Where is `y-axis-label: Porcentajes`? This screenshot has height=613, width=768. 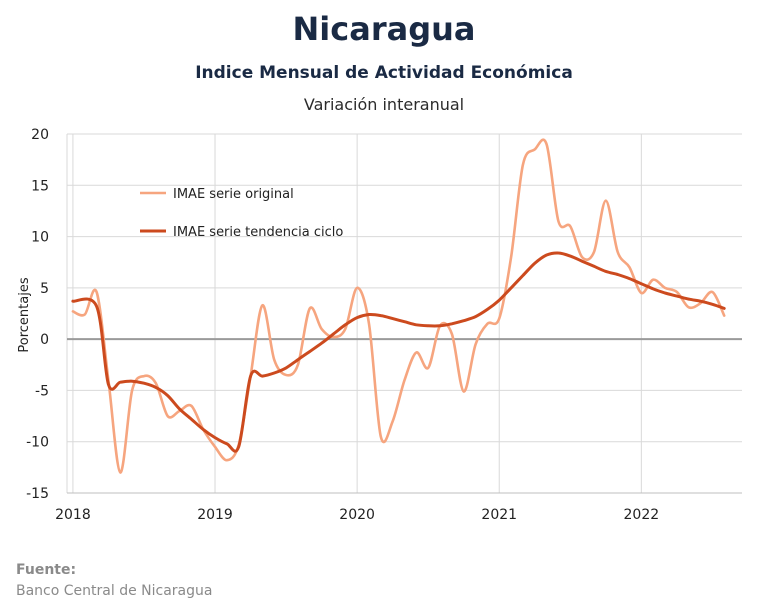 y-axis-label: Porcentajes is located at coordinates (24, 314).